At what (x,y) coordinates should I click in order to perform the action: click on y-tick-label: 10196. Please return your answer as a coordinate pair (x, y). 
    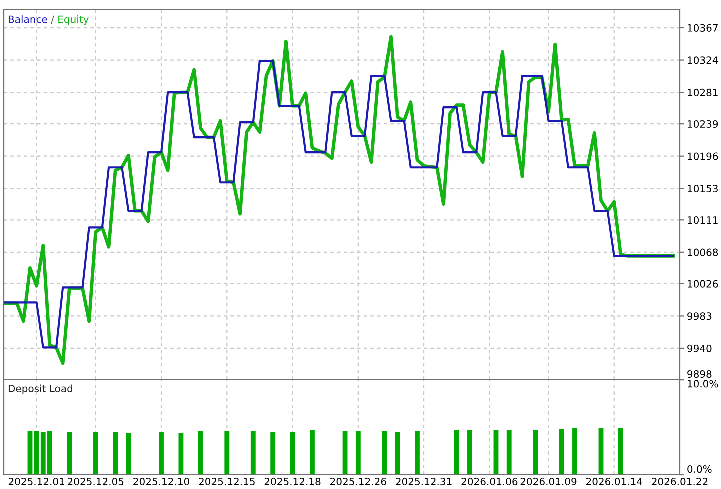
    Looking at the image, I should click on (703, 156).